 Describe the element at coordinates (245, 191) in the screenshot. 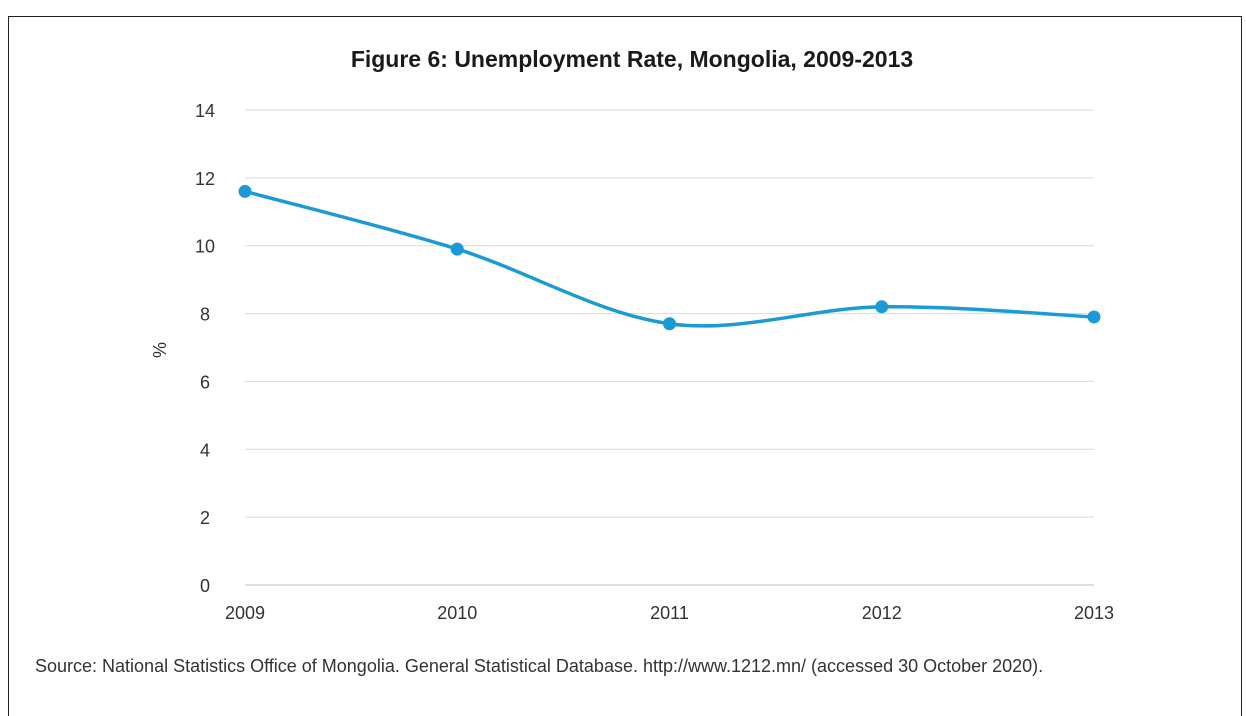

I see `data-point-2009` at that location.